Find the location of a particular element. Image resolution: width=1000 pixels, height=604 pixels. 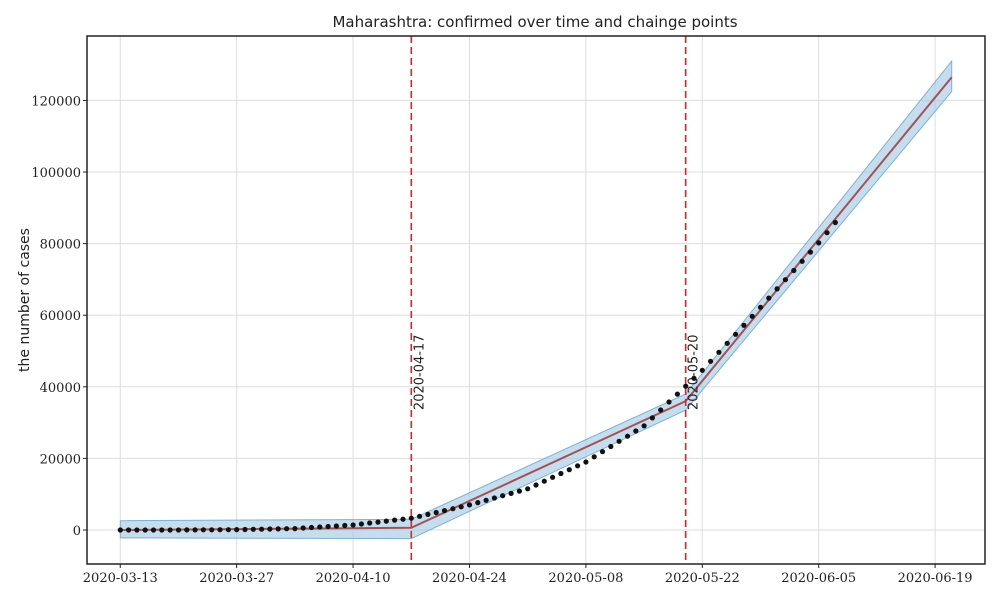

x-tick-label: 2020-05-22 is located at coordinates (702, 578).